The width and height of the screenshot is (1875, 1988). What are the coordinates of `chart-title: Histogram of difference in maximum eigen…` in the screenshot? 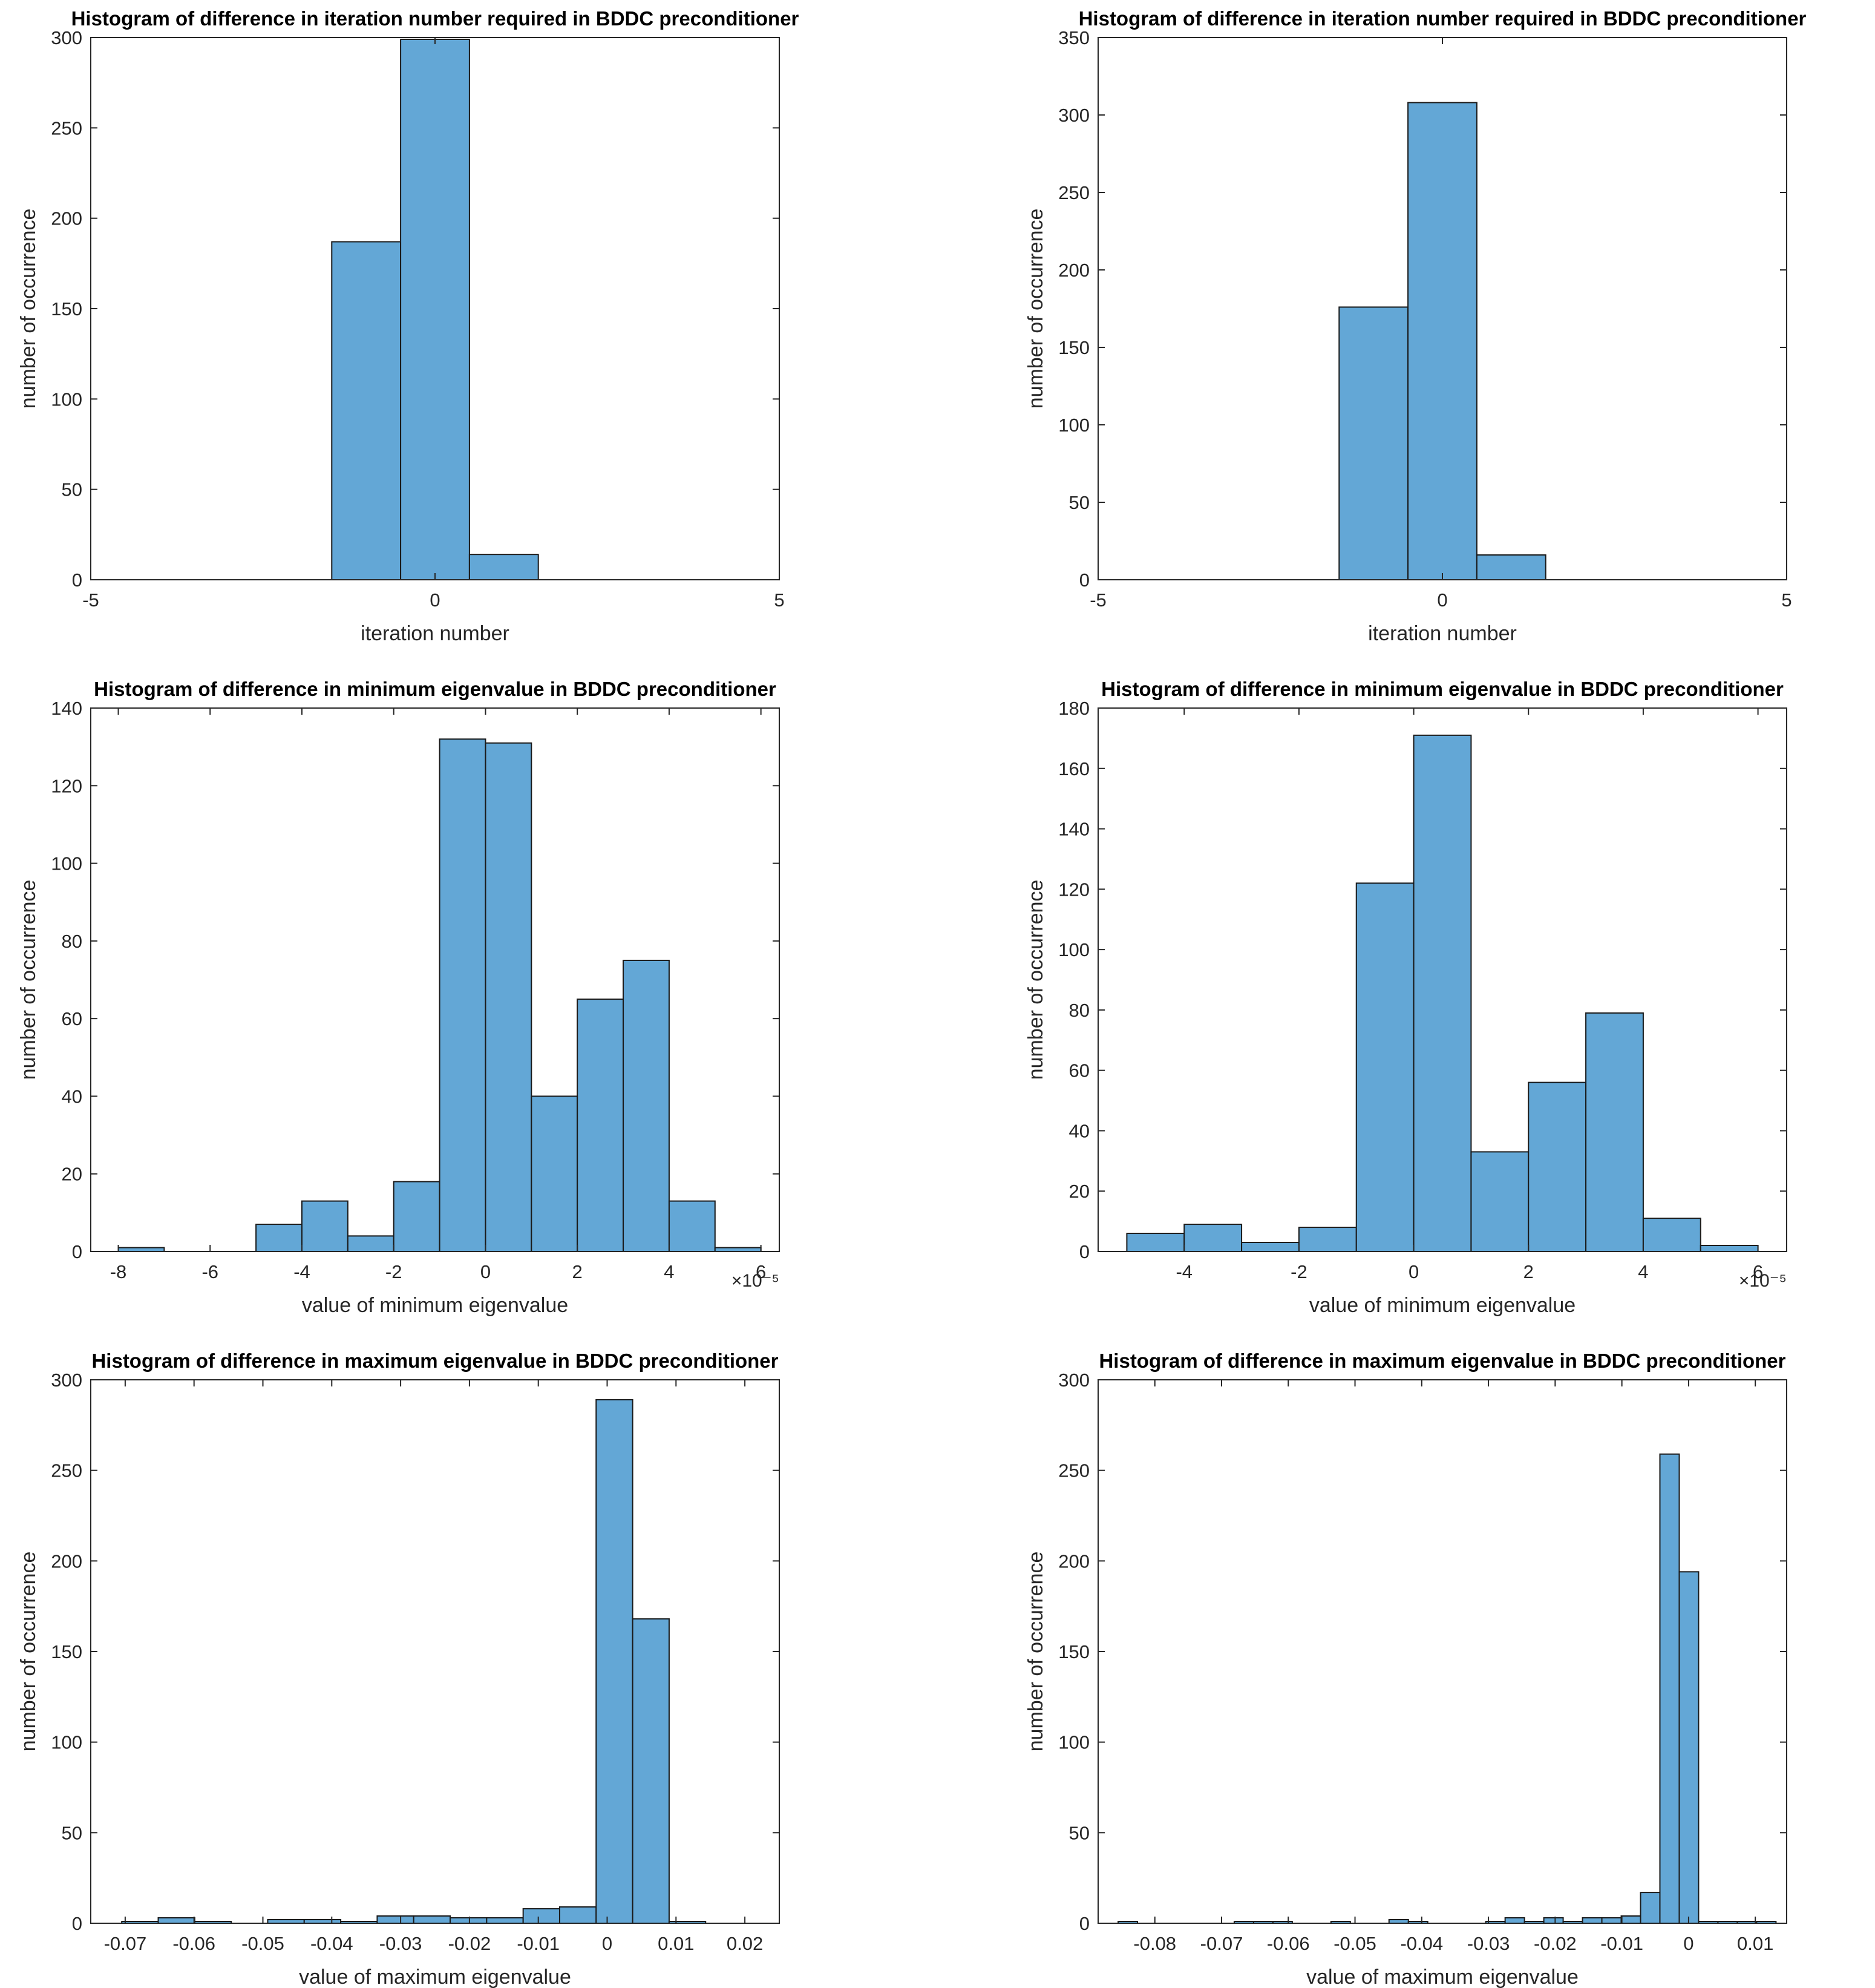 It's located at (1442, 1361).